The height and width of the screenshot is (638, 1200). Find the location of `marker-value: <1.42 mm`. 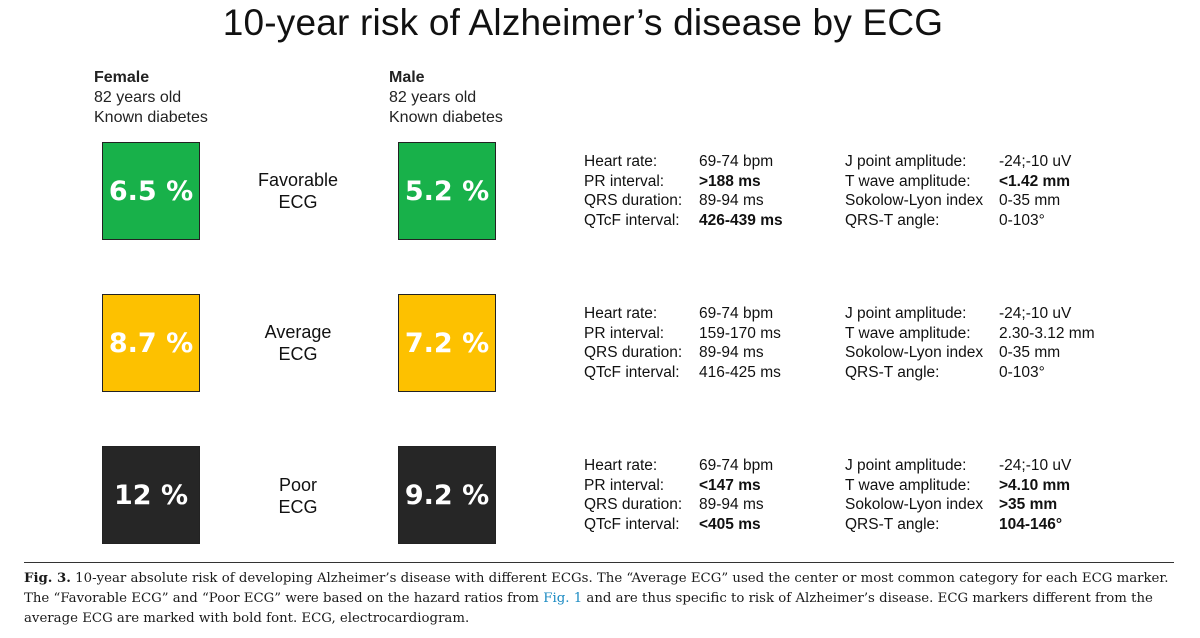

marker-value: <1.42 mm is located at coordinates (1035, 181).